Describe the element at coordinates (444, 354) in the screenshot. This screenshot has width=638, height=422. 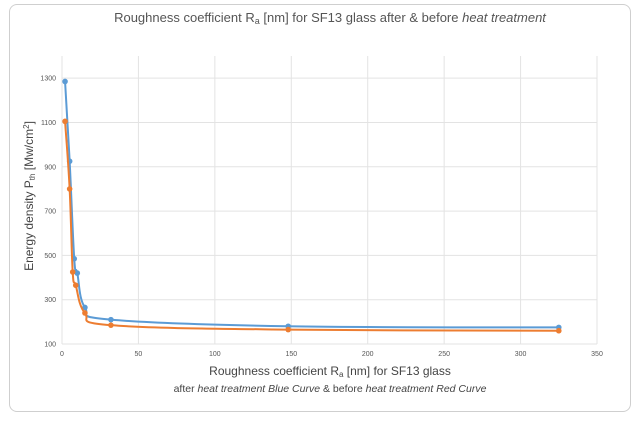
I see `x-tick-label: 250` at that location.